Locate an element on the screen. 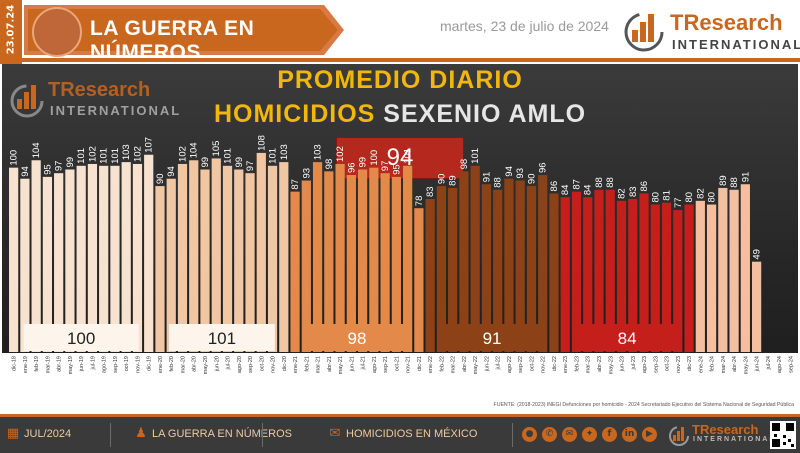 This screenshot has width=800, height=453. x-tick-label: jun-21 is located at coordinates (352, 364).